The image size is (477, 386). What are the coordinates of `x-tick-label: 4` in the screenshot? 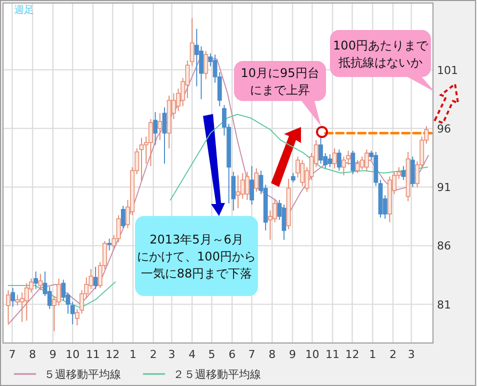 It's located at (192, 354).